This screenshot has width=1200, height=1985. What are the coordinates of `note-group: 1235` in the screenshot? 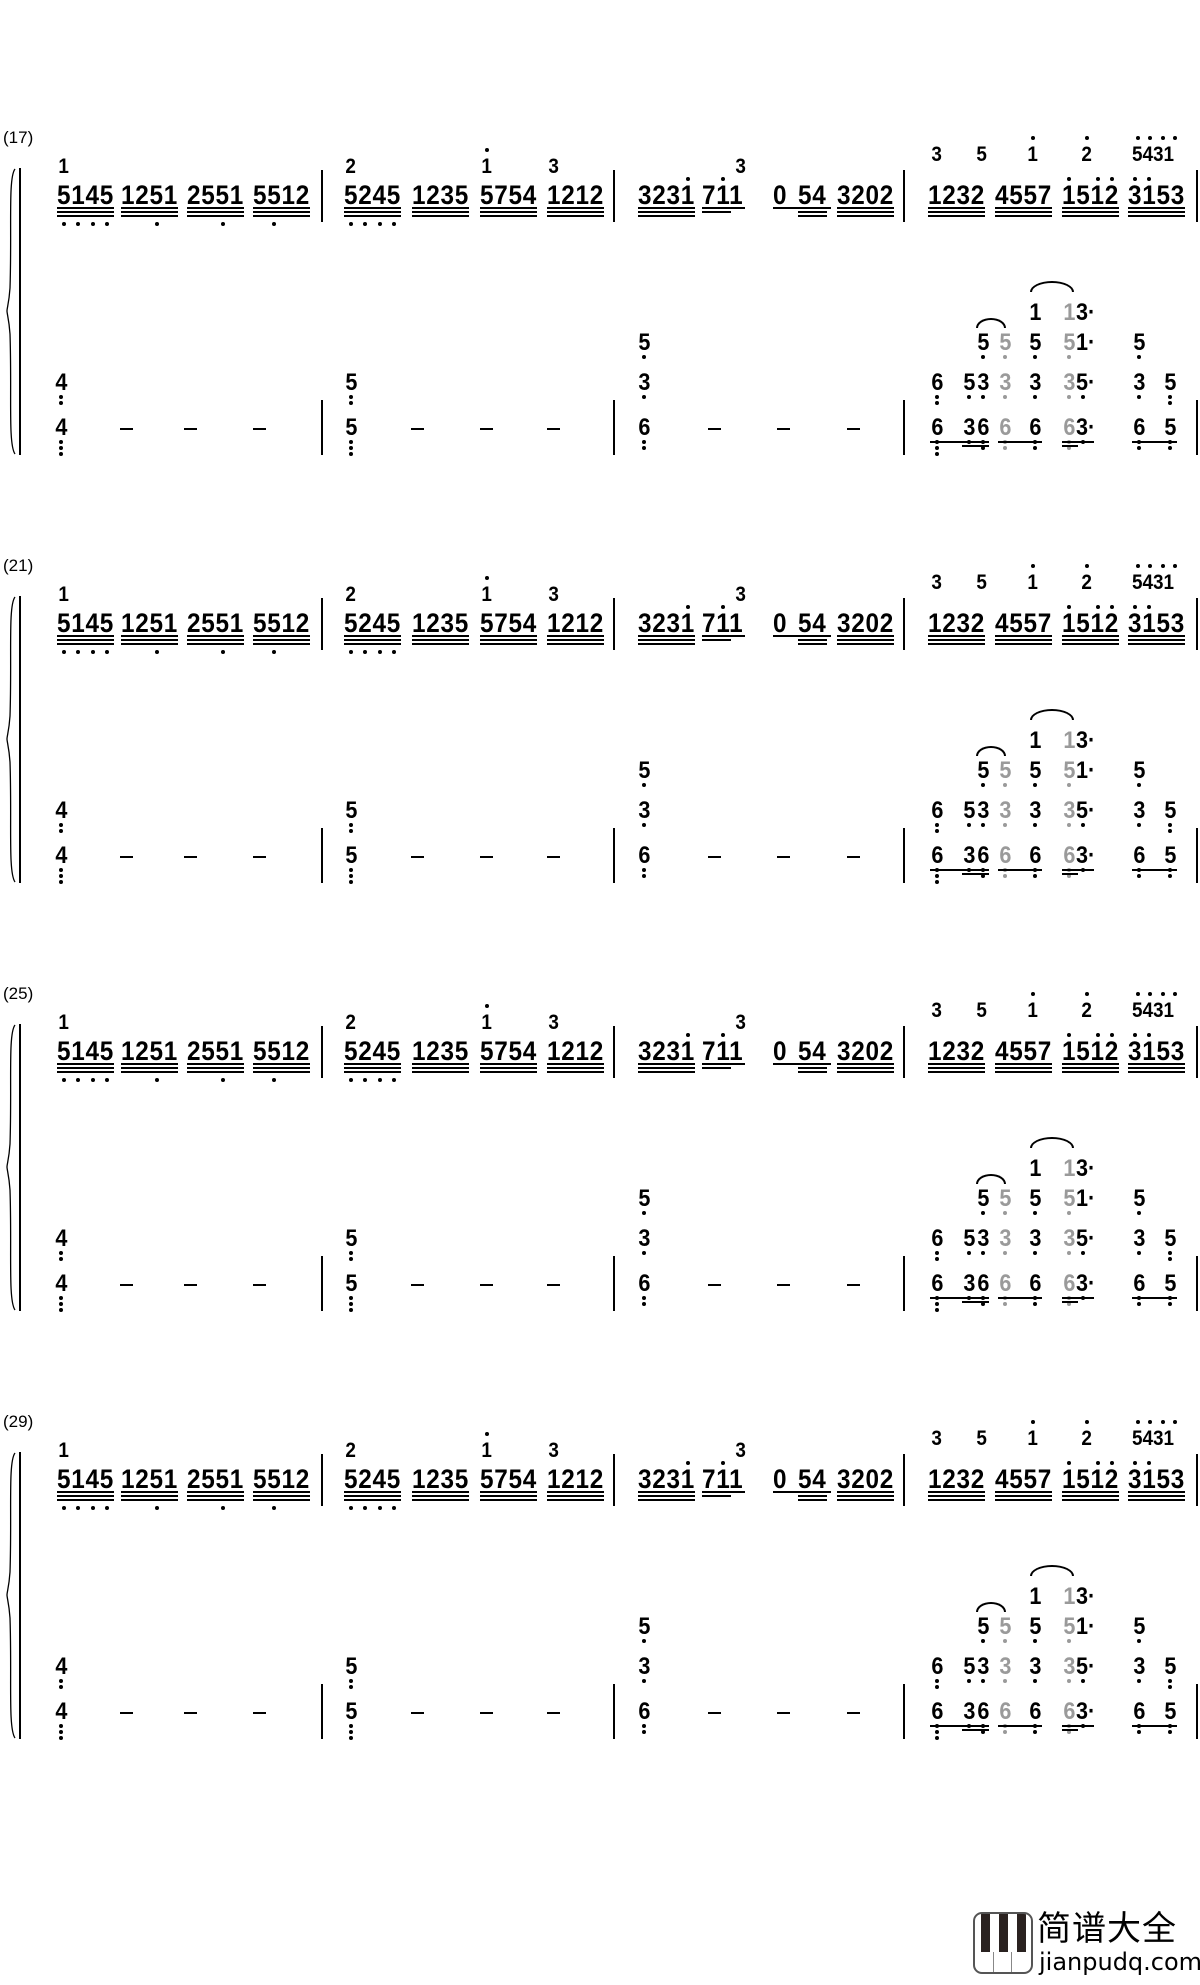 It's located at (440, 623).